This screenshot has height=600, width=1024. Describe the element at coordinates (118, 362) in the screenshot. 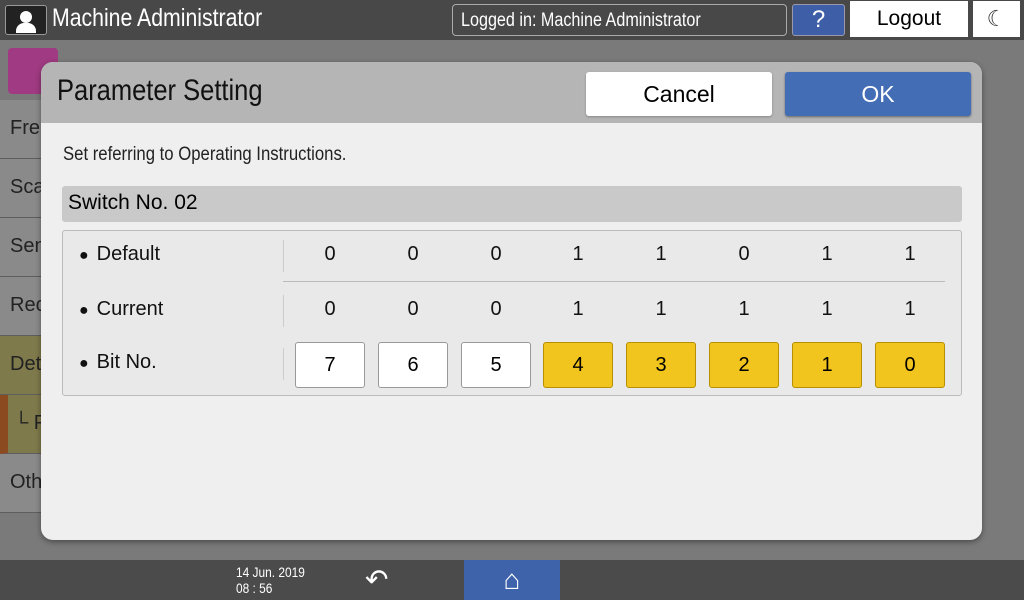

I see `bit-label: Bit No.` at that location.